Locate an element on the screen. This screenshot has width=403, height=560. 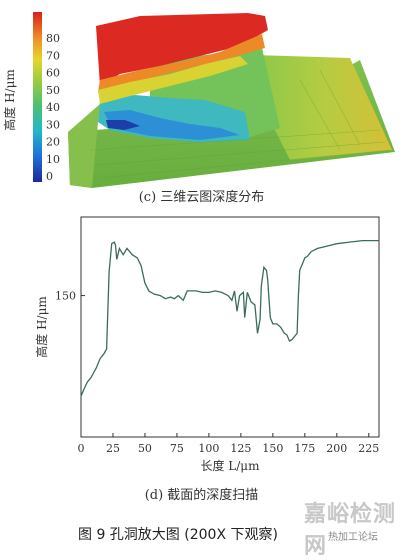
panel-c-caption: (c) 三维云图深度分布 is located at coordinates (201, 197).